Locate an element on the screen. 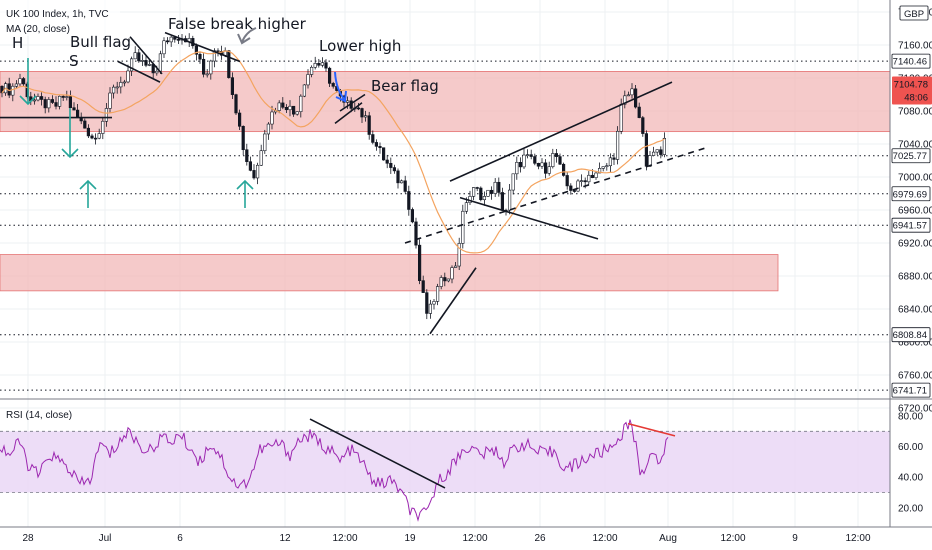  rsi-trendline-rsi-downtrend is located at coordinates (377, 453).